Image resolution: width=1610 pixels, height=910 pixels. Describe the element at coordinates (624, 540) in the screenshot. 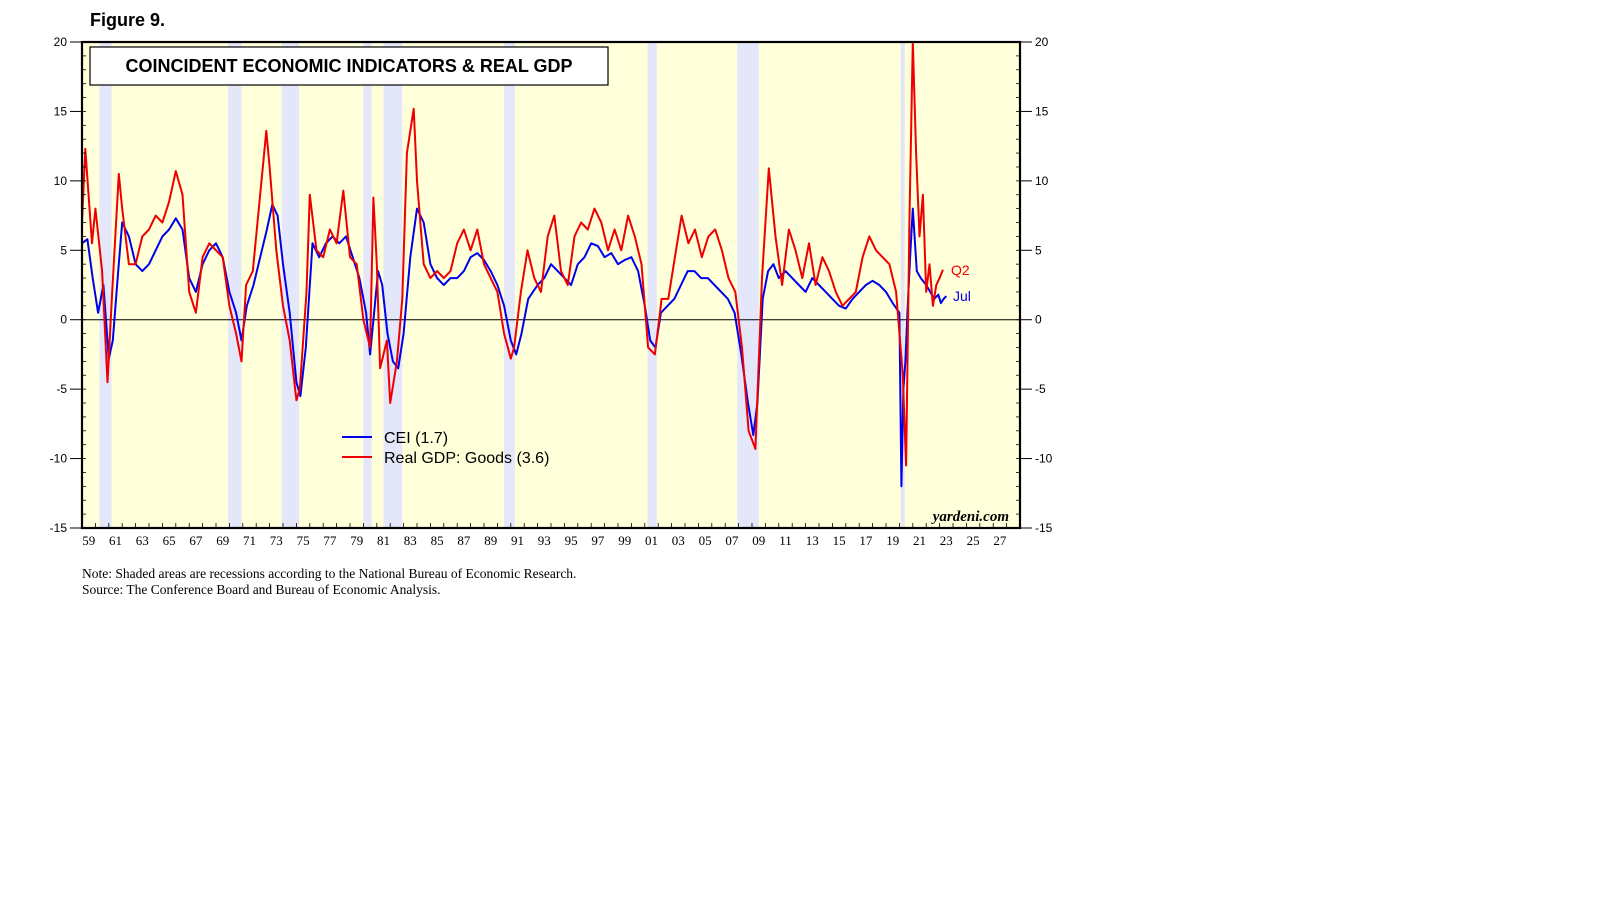

I see `x-tick-label: 99` at that location.